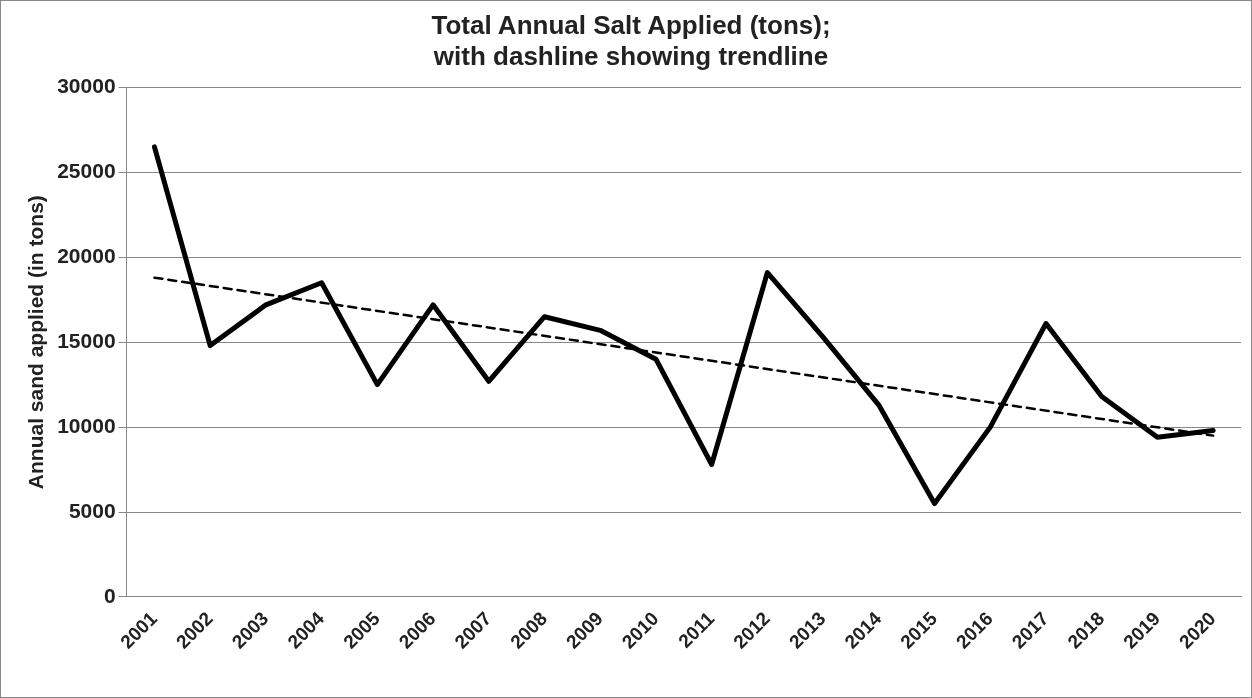 The height and width of the screenshot is (698, 1252). What do you see at coordinates (109, 595) in the screenshot?
I see `y-tick-label: 0` at bounding box center [109, 595].